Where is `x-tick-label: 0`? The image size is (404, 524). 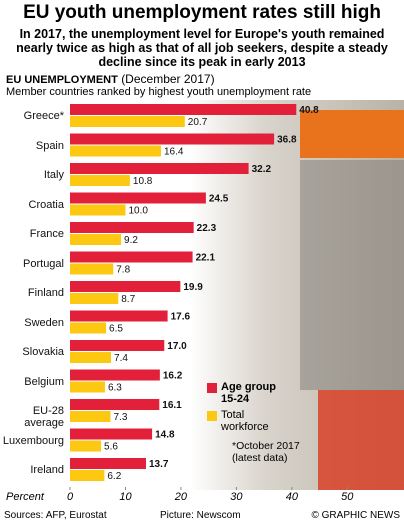 x-tick-label: 0 is located at coordinates (70, 497).